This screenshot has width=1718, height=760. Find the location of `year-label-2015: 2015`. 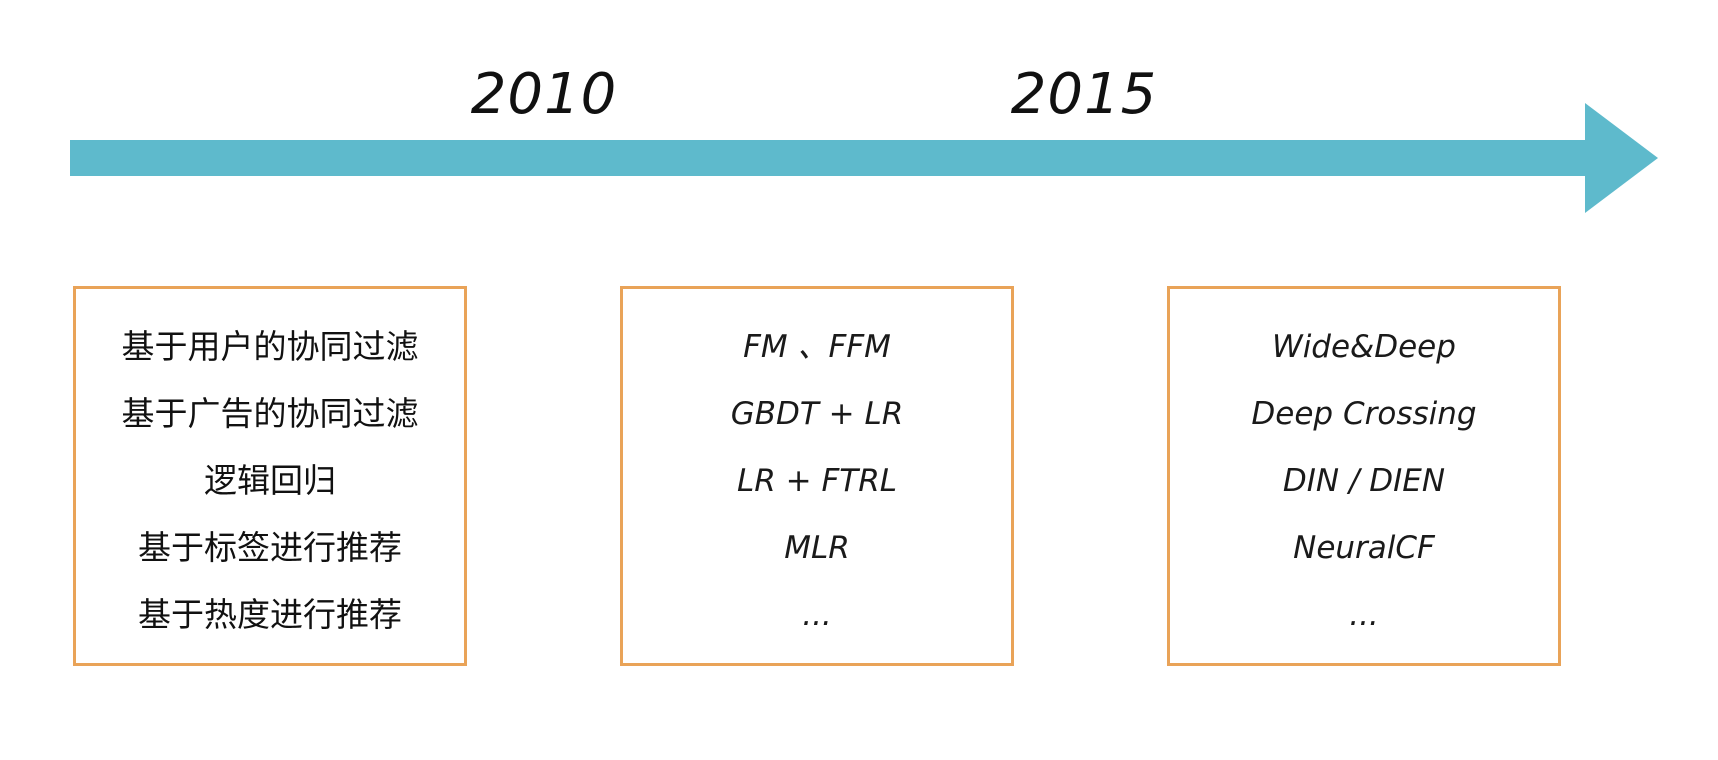

year-label-2015: 2015 is located at coordinates (1084, 94).